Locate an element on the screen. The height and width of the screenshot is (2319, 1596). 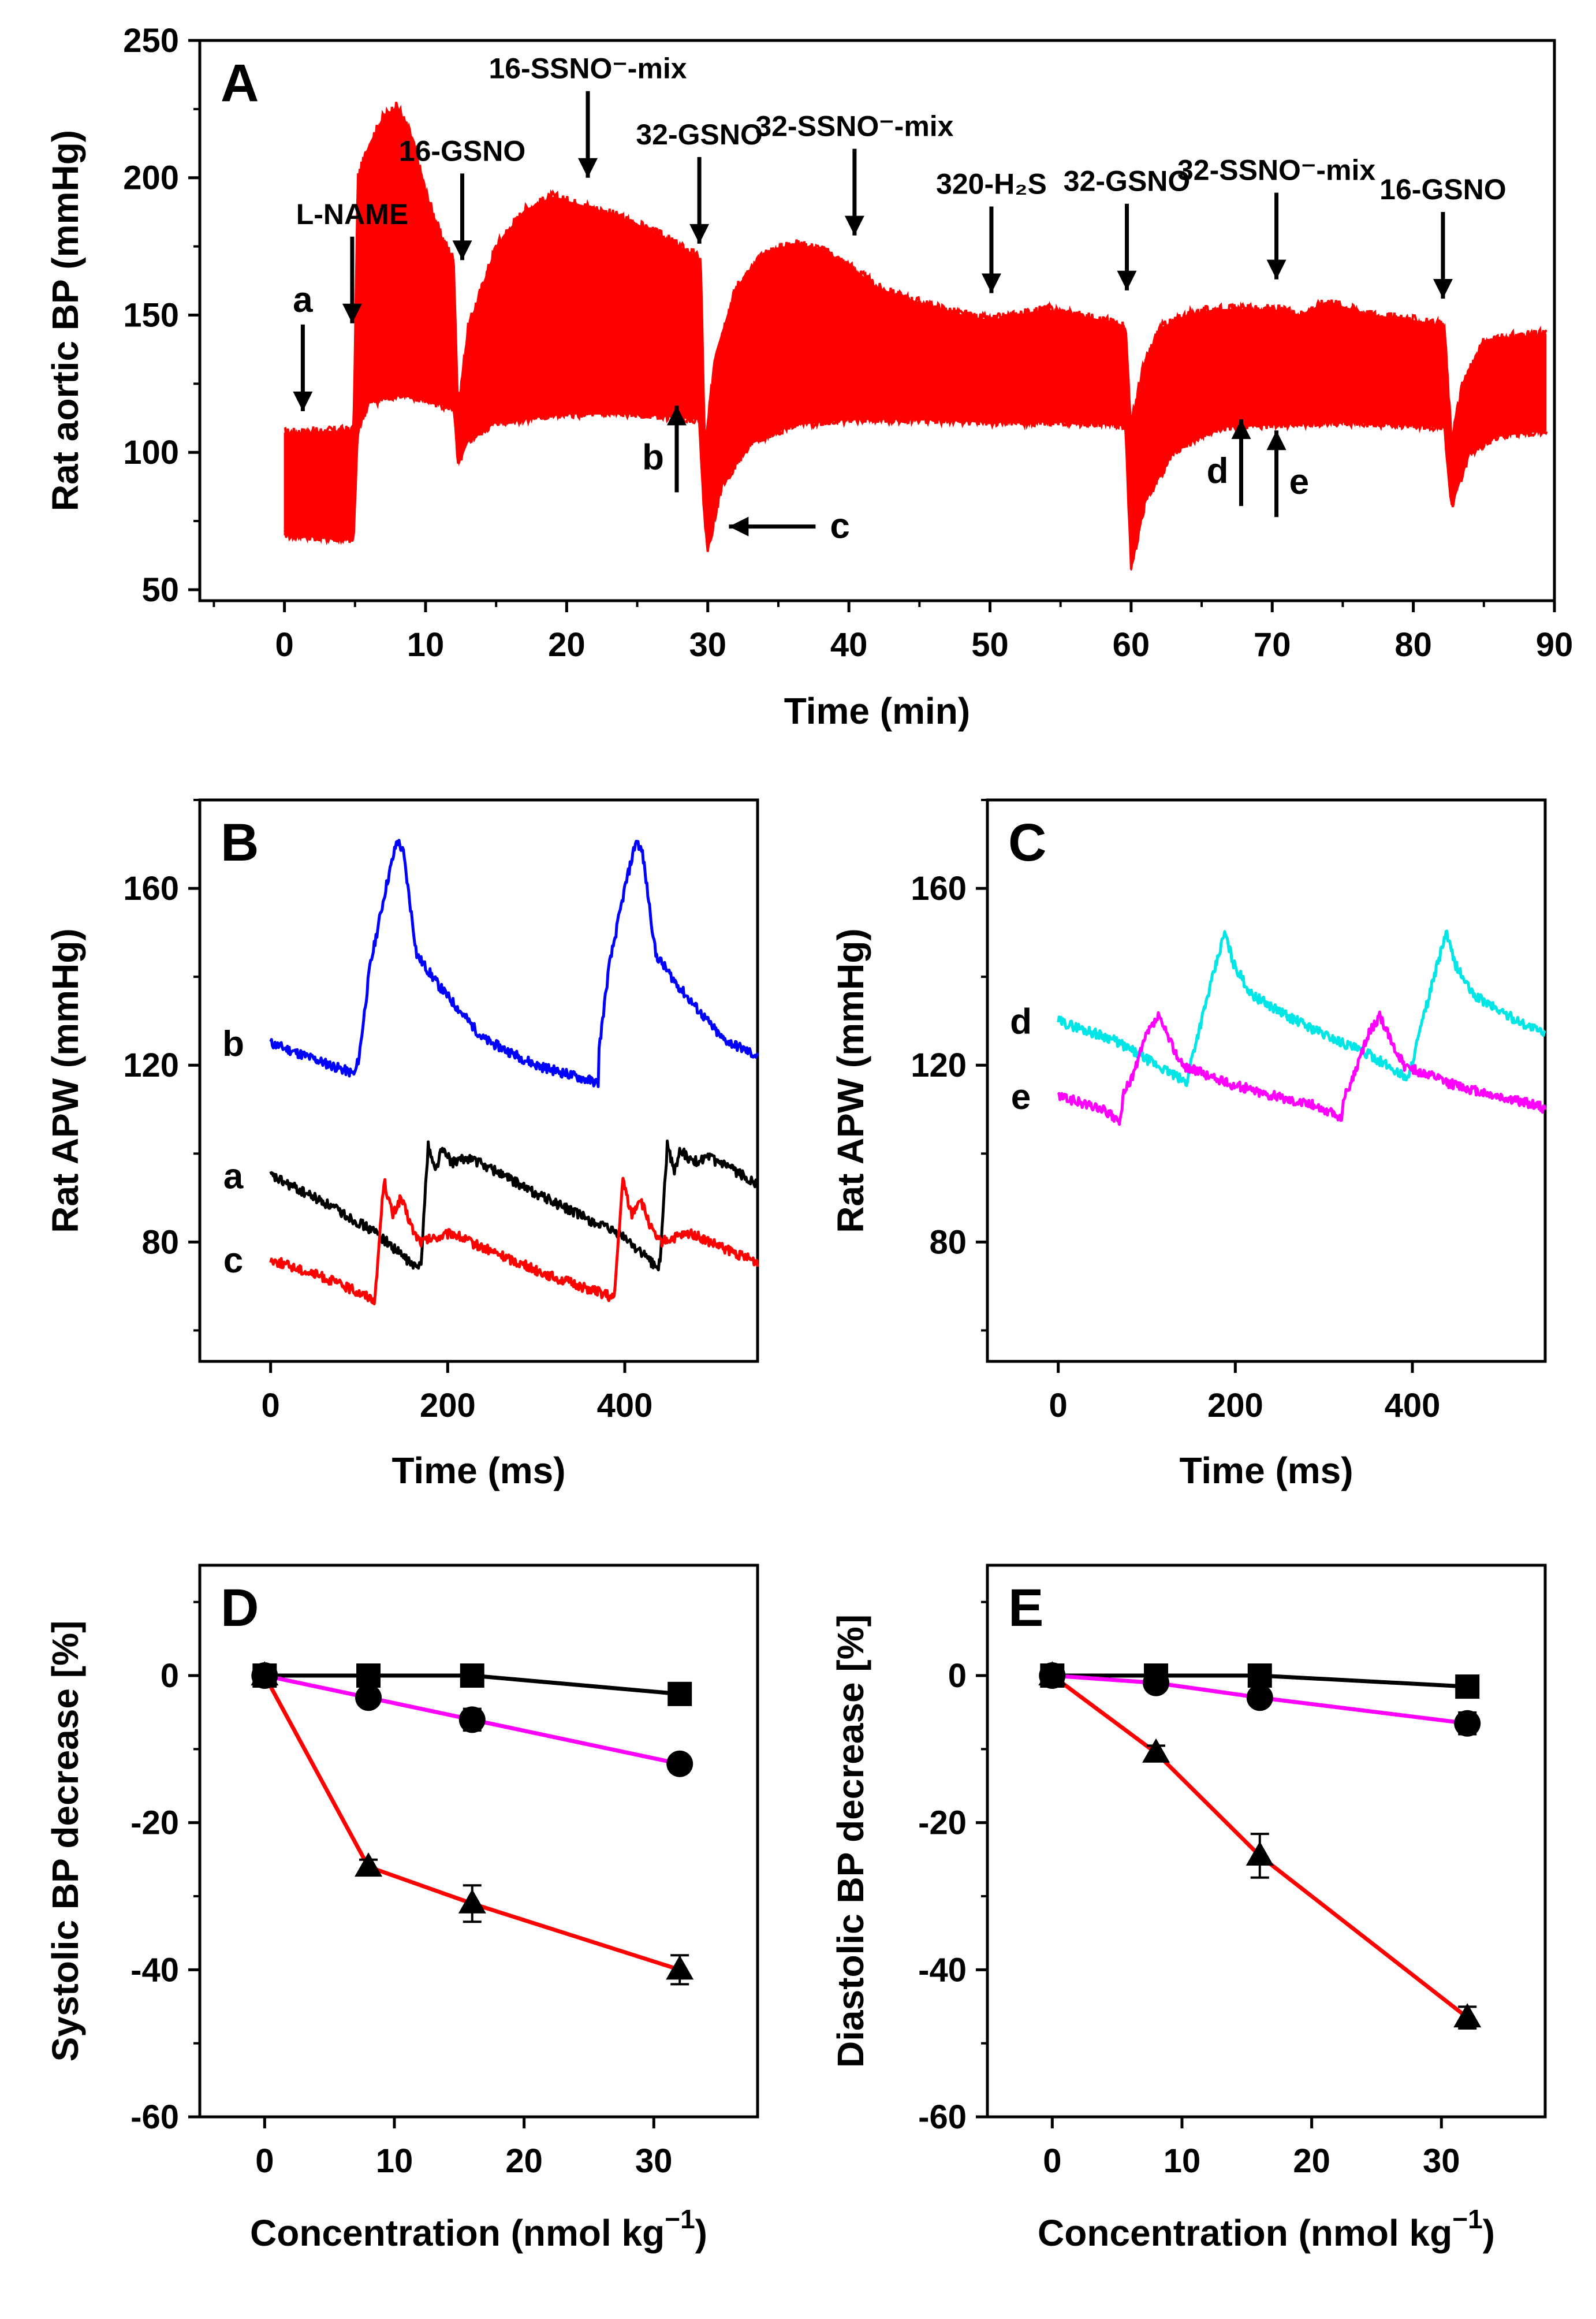
x-axis-label: Time (min) is located at coordinates (877, 711).